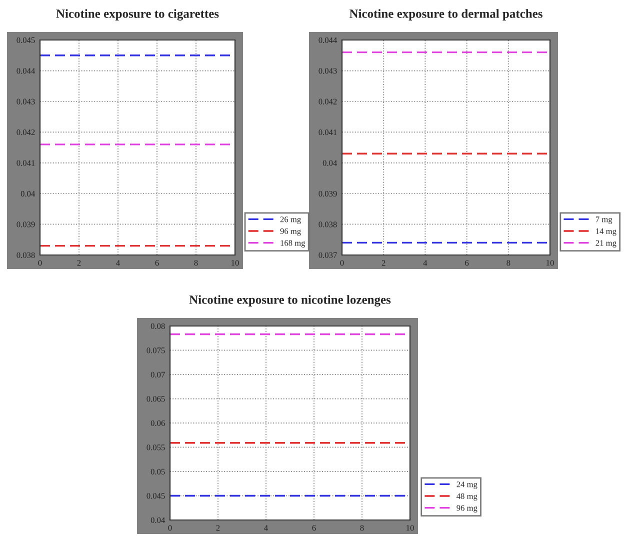 The height and width of the screenshot is (544, 627). What do you see at coordinates (467, 485) in the screenshot?
I see `legend-label: 24 mg` at bounding box center [467, 485].